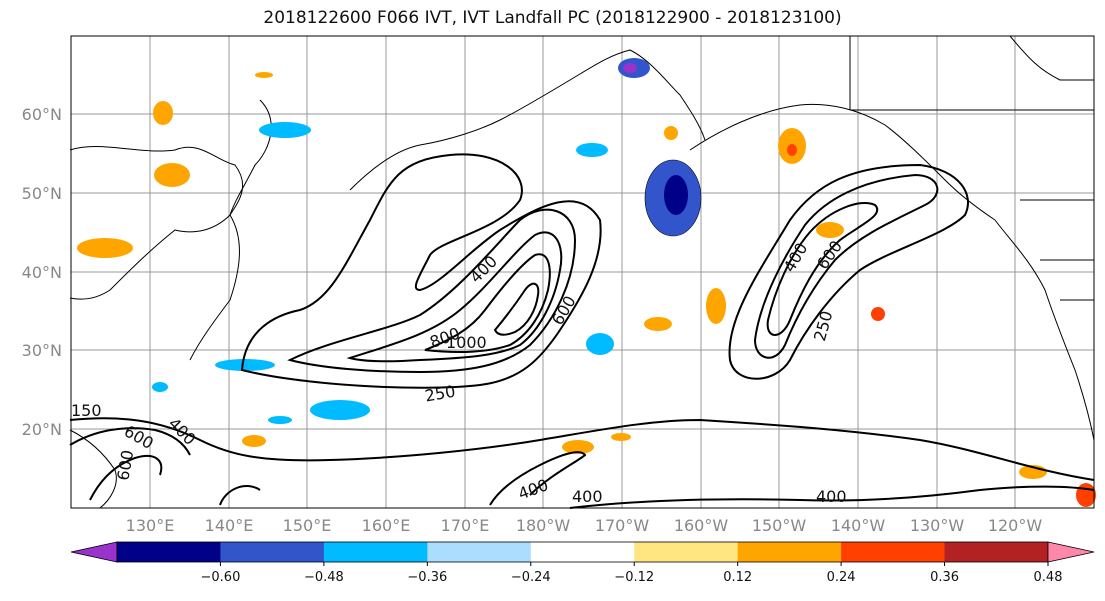  I want to click on colorbar-tick-label: −0.48, so click(324, 577).